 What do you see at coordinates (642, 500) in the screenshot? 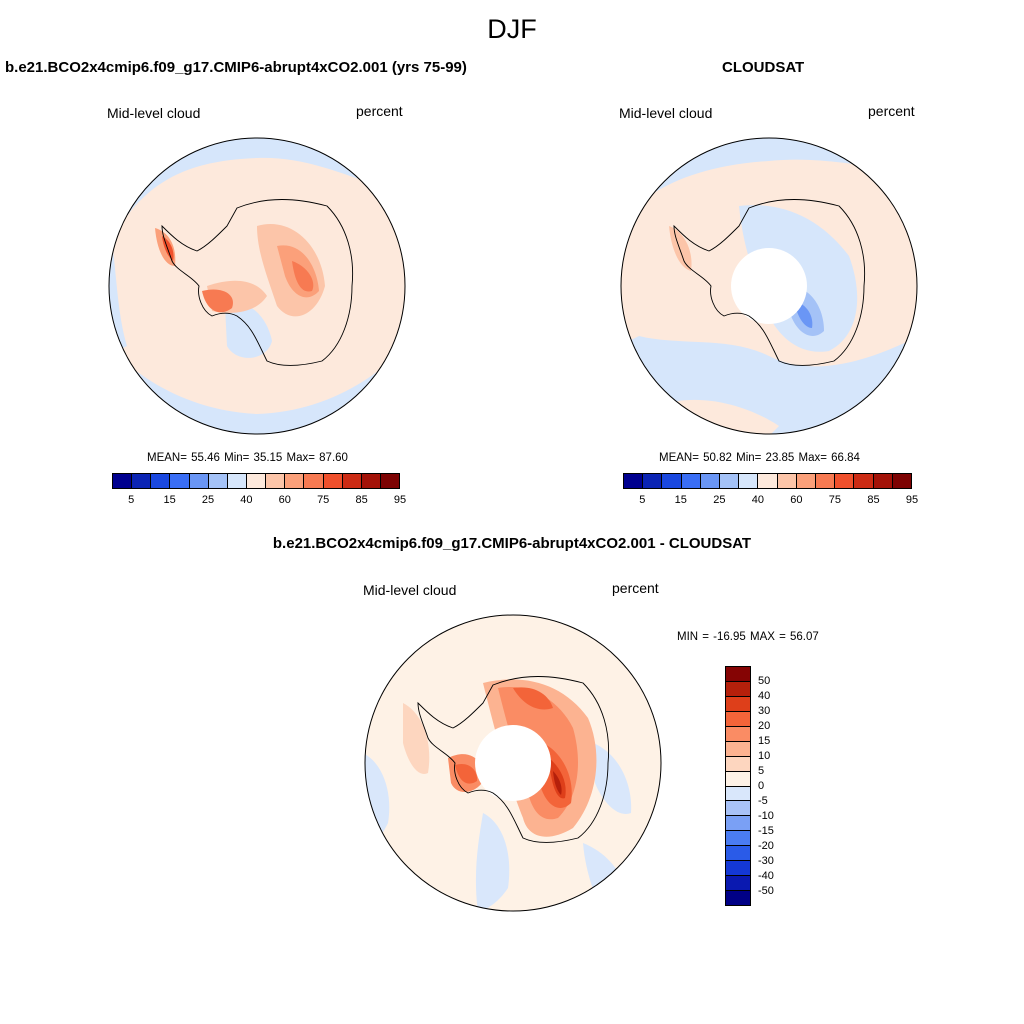
I see `panel2-colorbar-tick-label: 5` at bounding box center [642, 500].